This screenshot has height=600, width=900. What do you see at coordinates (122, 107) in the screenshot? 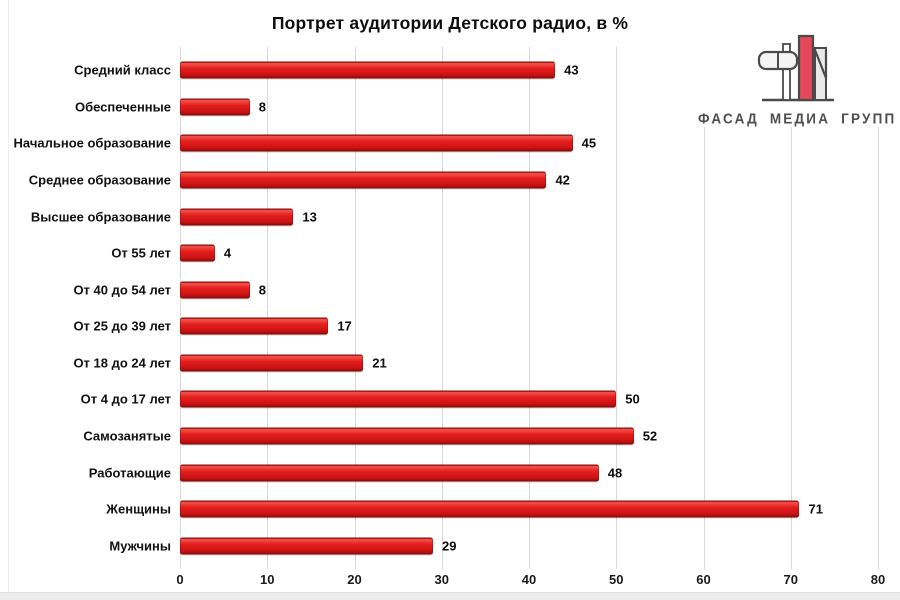
I see `category-label: Обеспеченные` at bounding box center [122, 107].